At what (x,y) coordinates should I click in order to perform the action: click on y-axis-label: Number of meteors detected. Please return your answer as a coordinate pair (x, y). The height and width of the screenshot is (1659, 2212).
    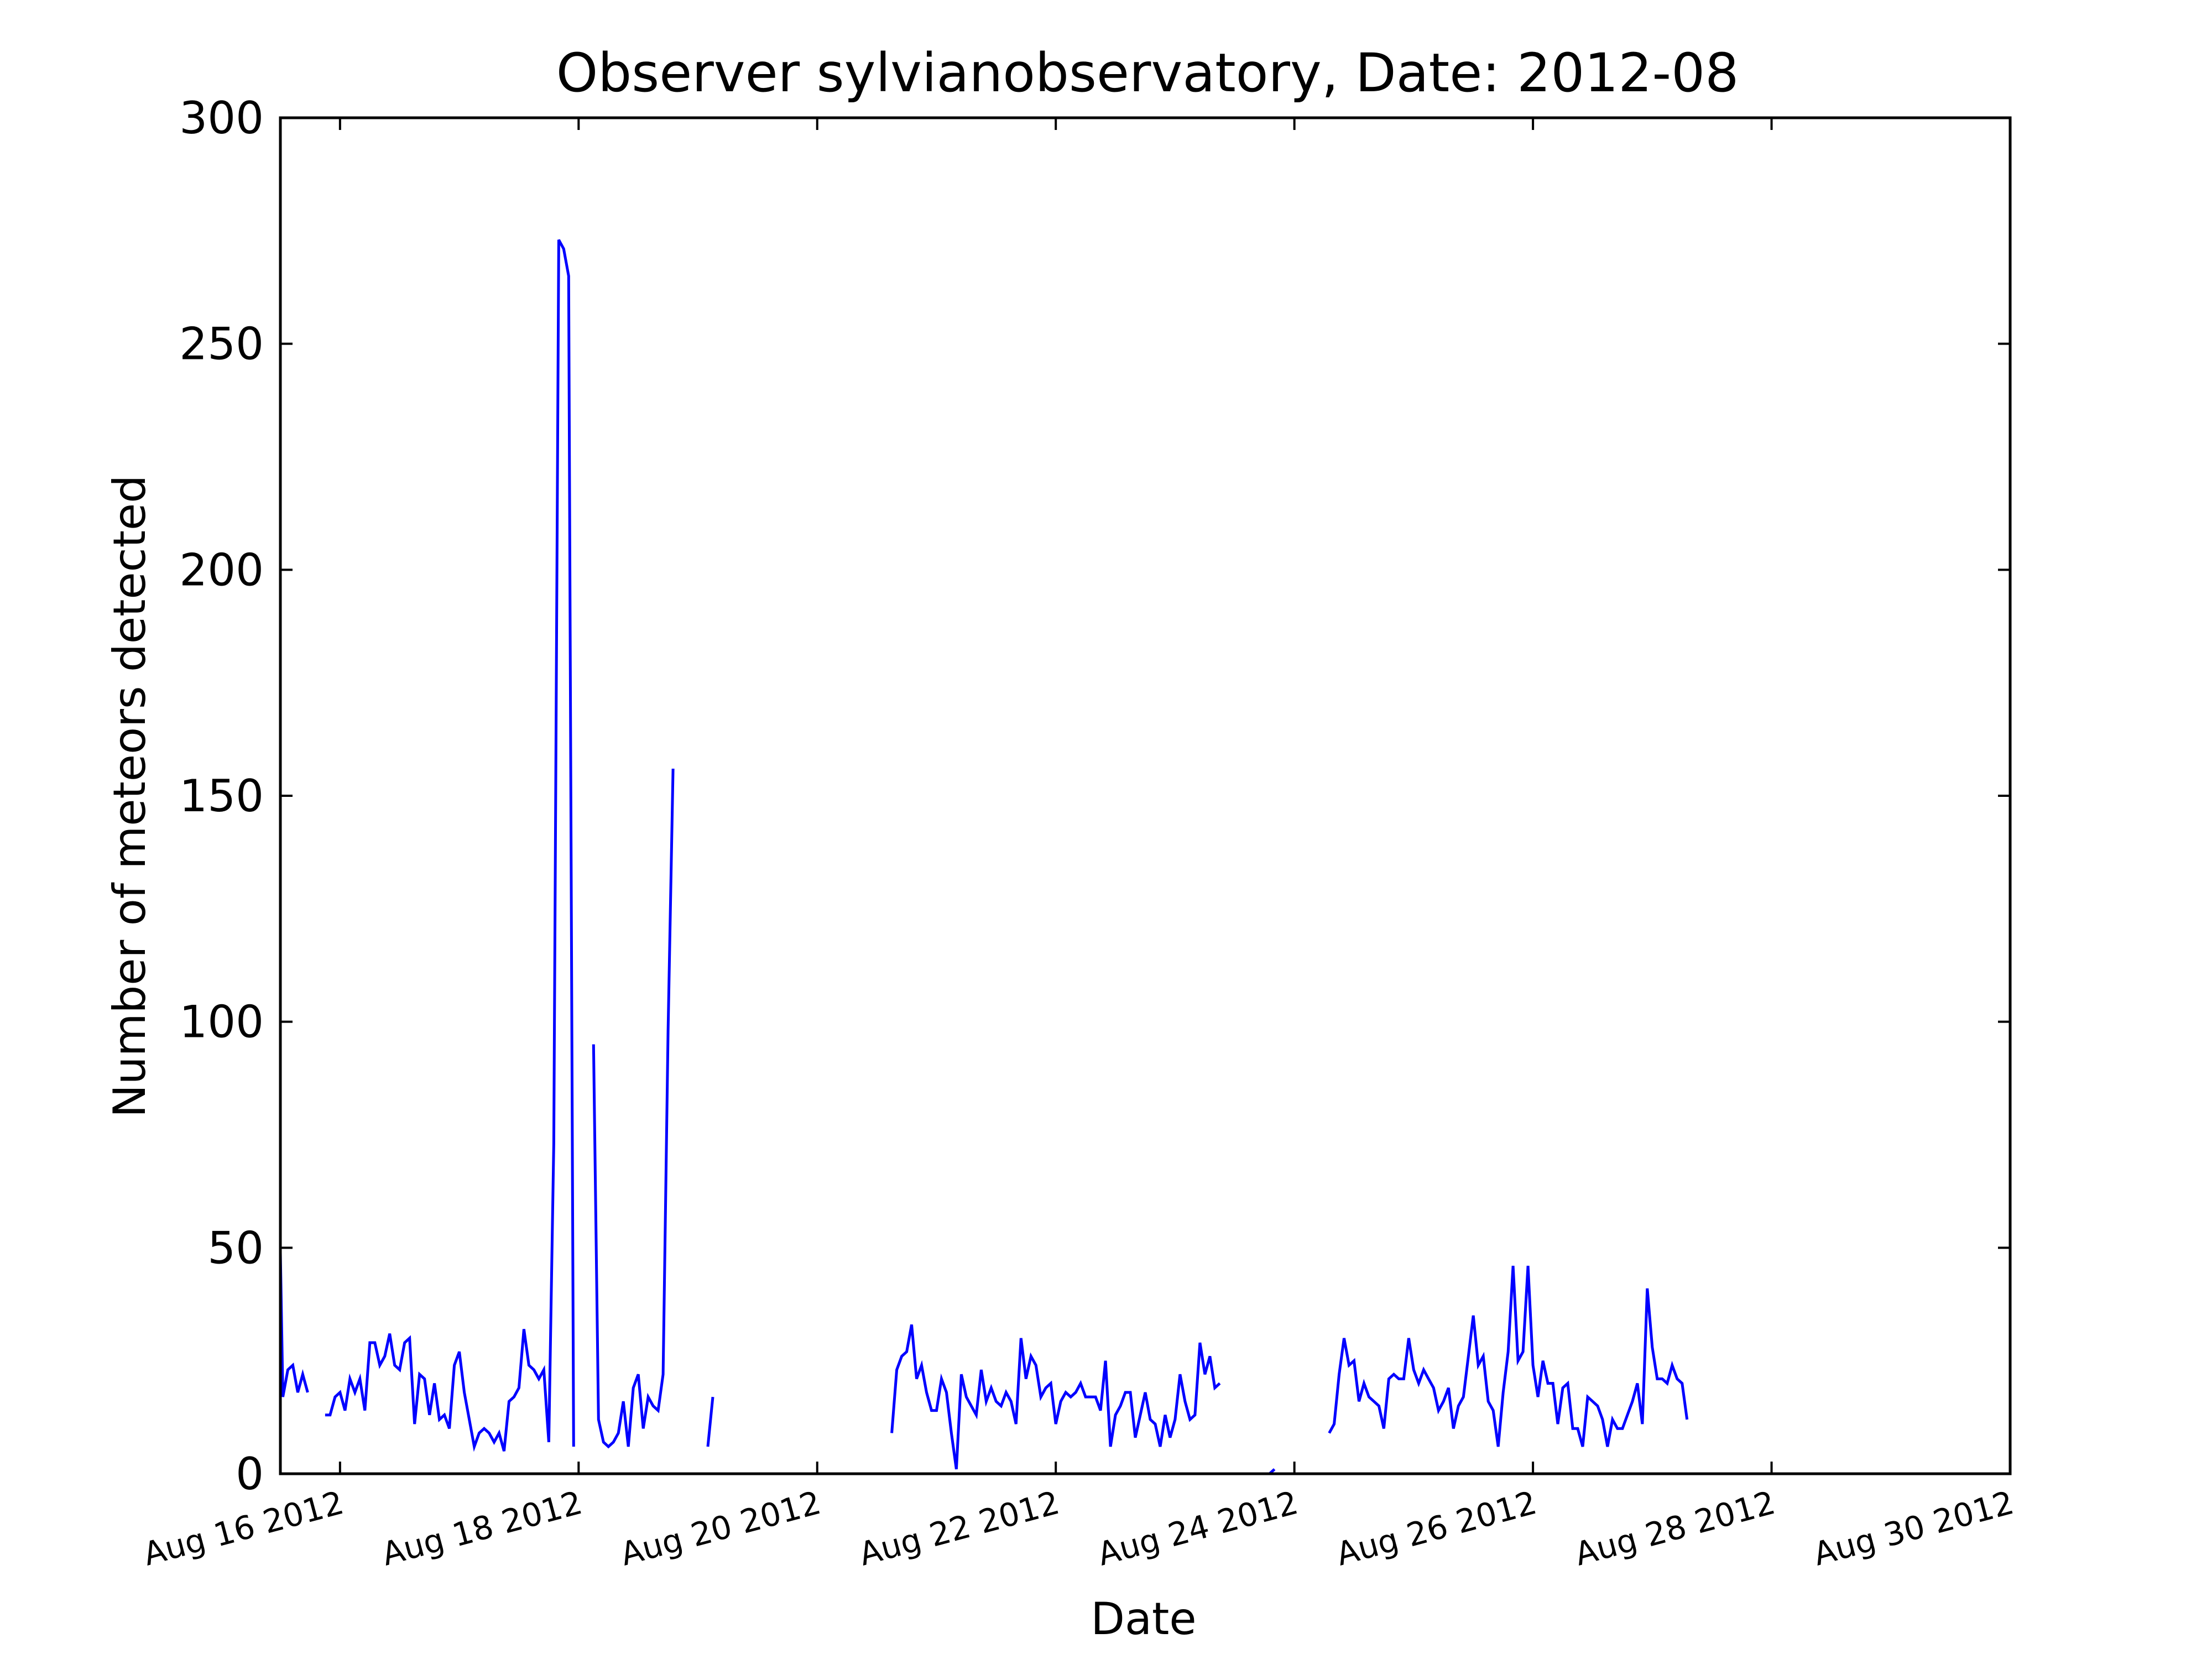
    Looking at the image, I should click on (130, 797).